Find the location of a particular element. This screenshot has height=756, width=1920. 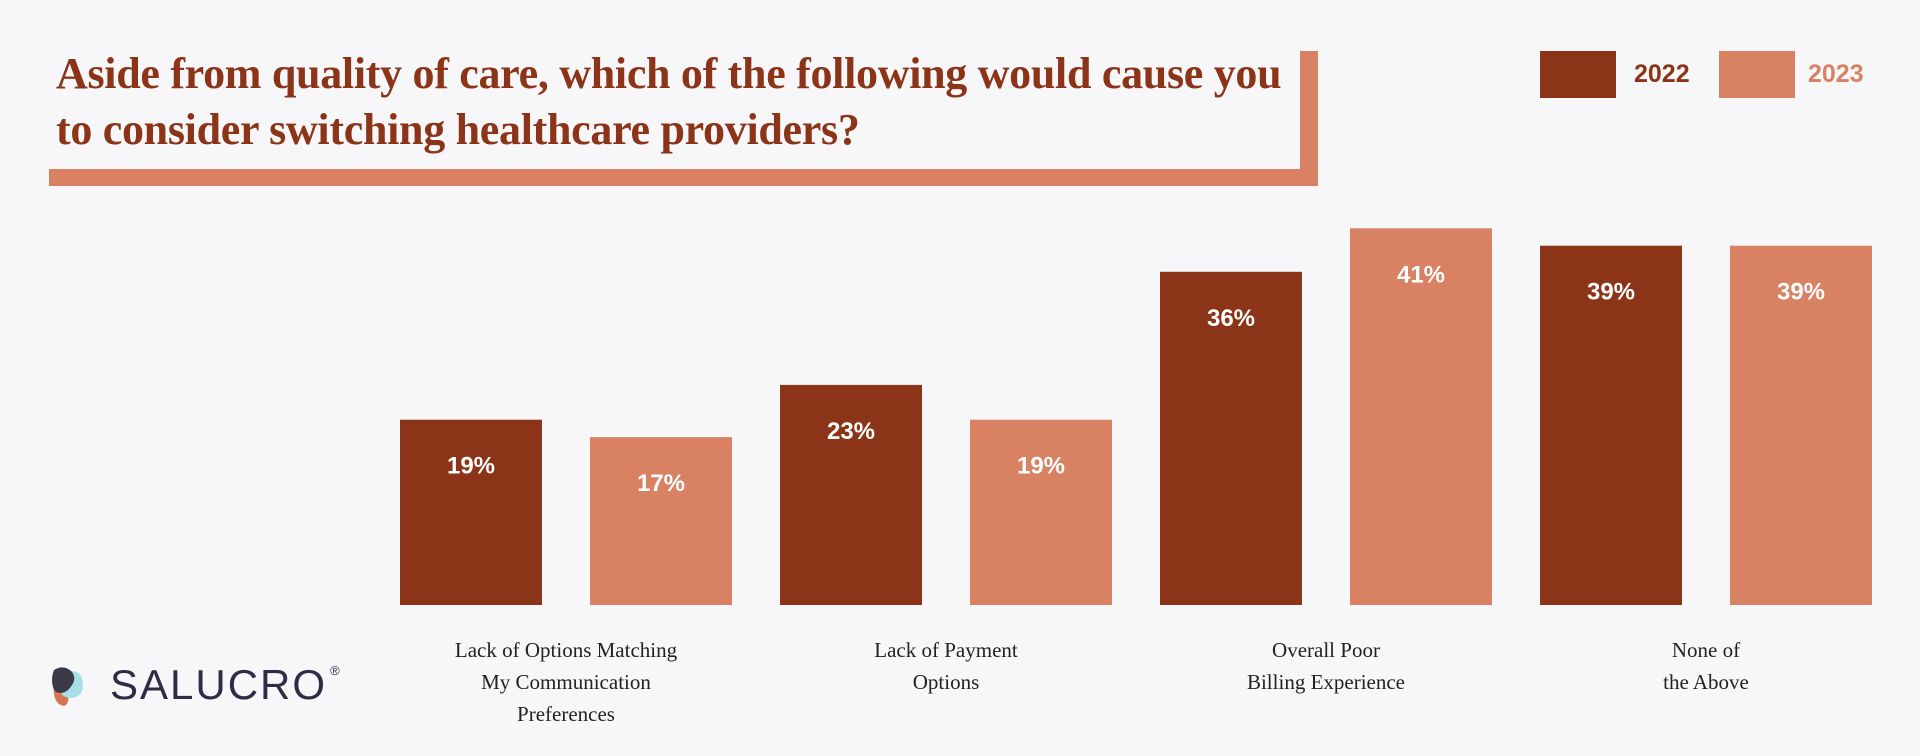

category-label-line: the Above is located at coordinates (1706, 682).